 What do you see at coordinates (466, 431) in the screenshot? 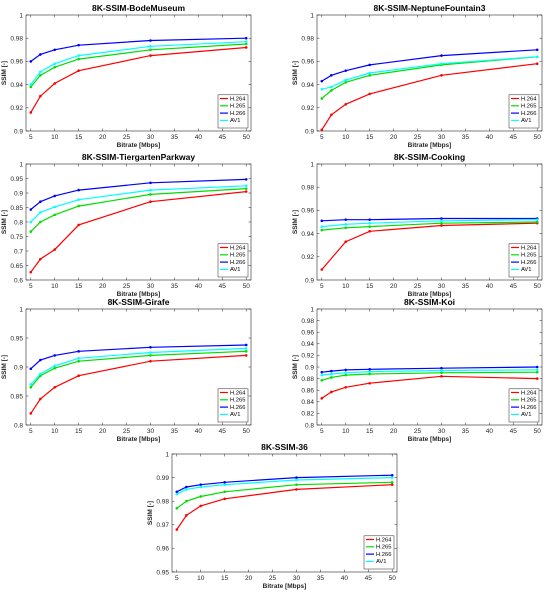
I see `x-tick-label: 35` at bounding box center [466, 431].